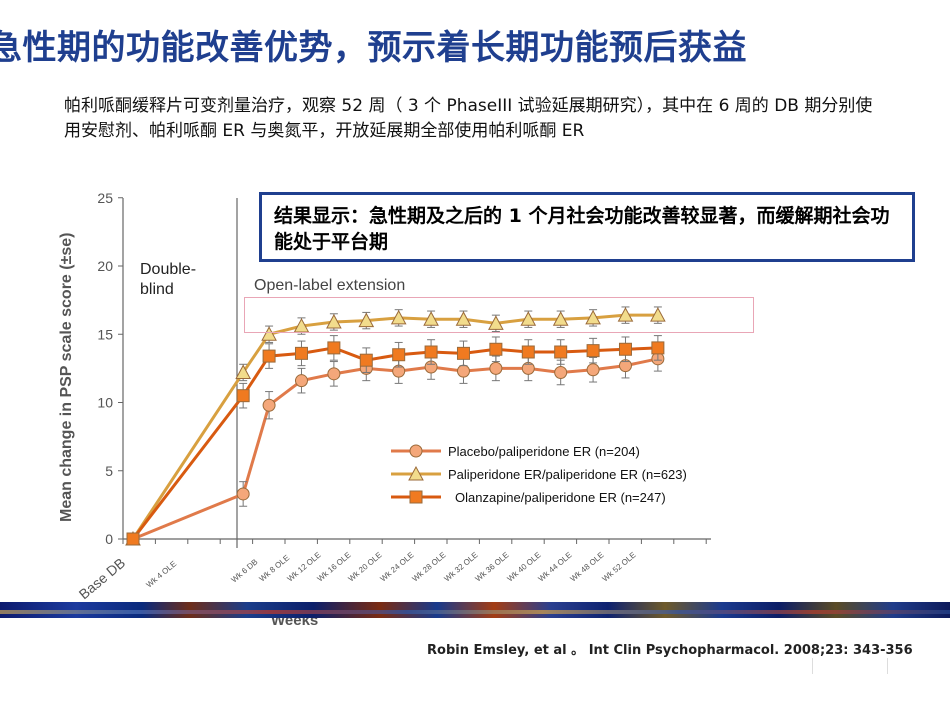  I want to click on x-tick-label: Wk 52 OLE, so click(619, 566).